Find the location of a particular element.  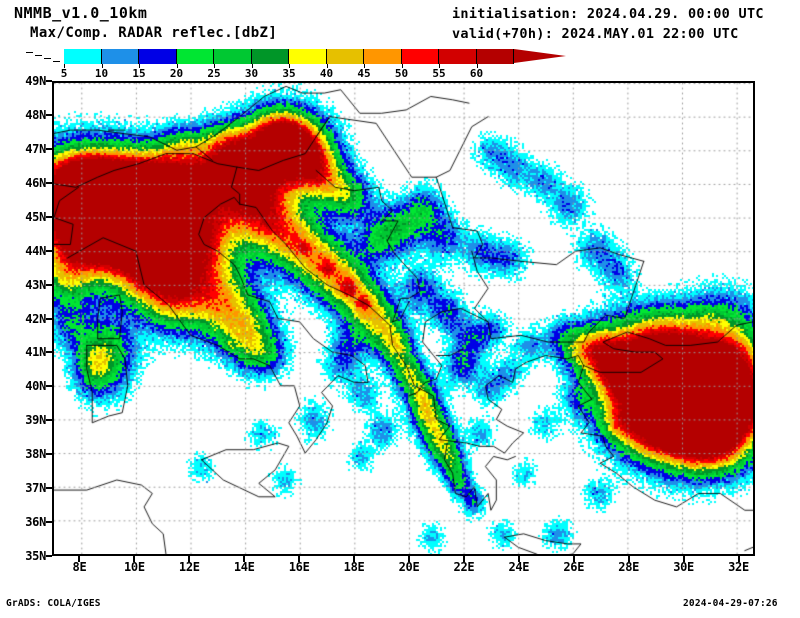

axis-label-lat-45N: 45N is located at coordinates (35, 216).